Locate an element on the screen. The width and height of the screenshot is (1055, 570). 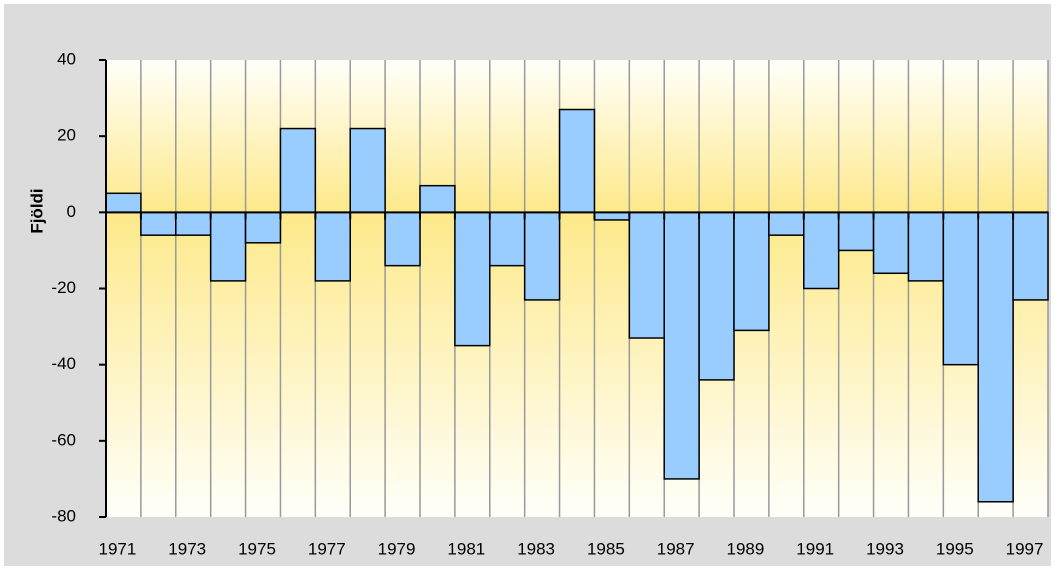
x-tick-label: 1993 is located at coordinates (885, 548).